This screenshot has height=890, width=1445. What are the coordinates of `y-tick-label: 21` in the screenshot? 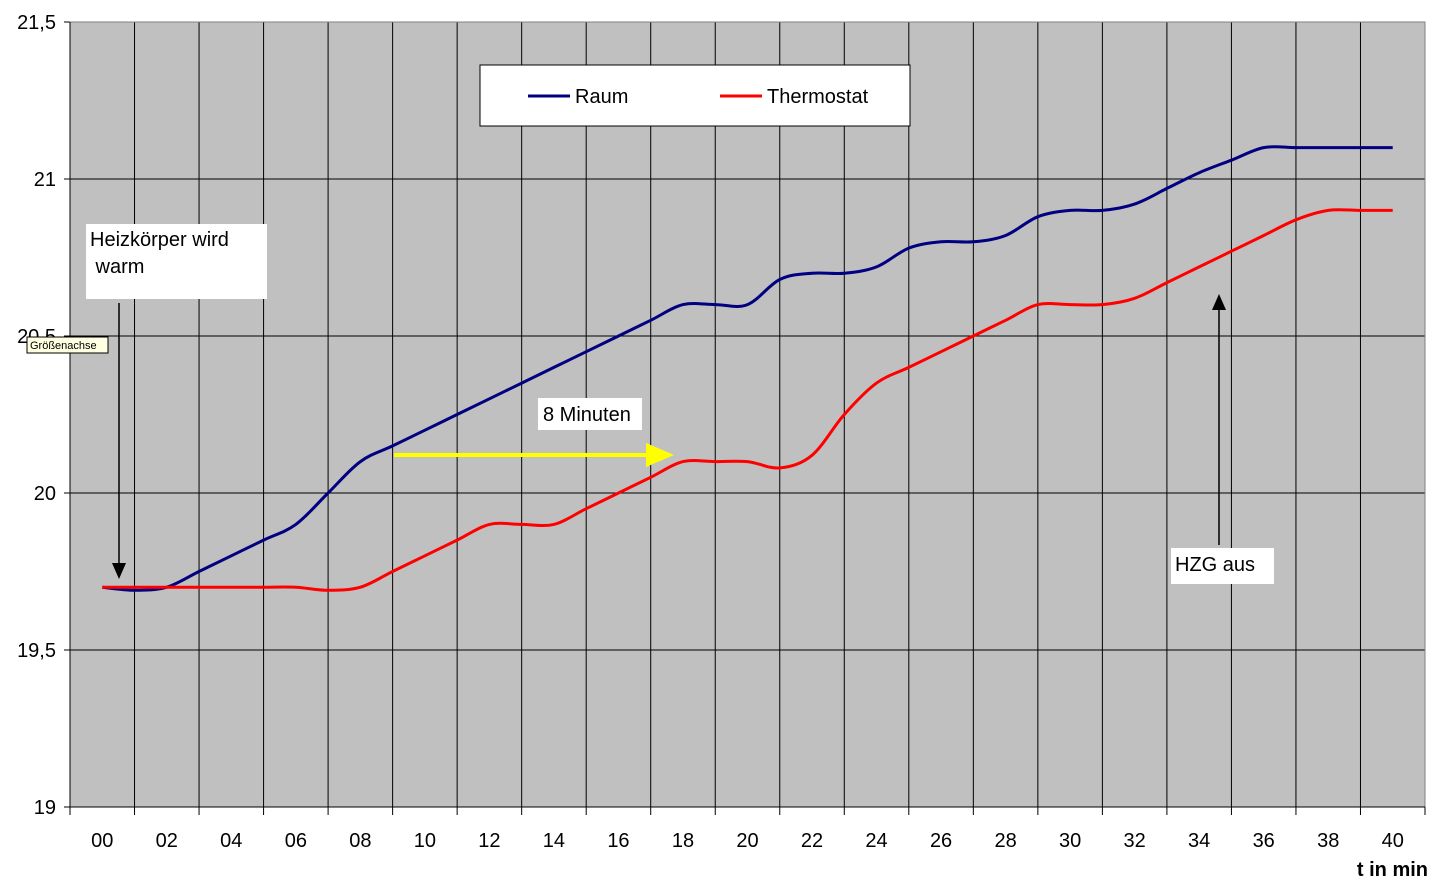 It's located at (45, 180).